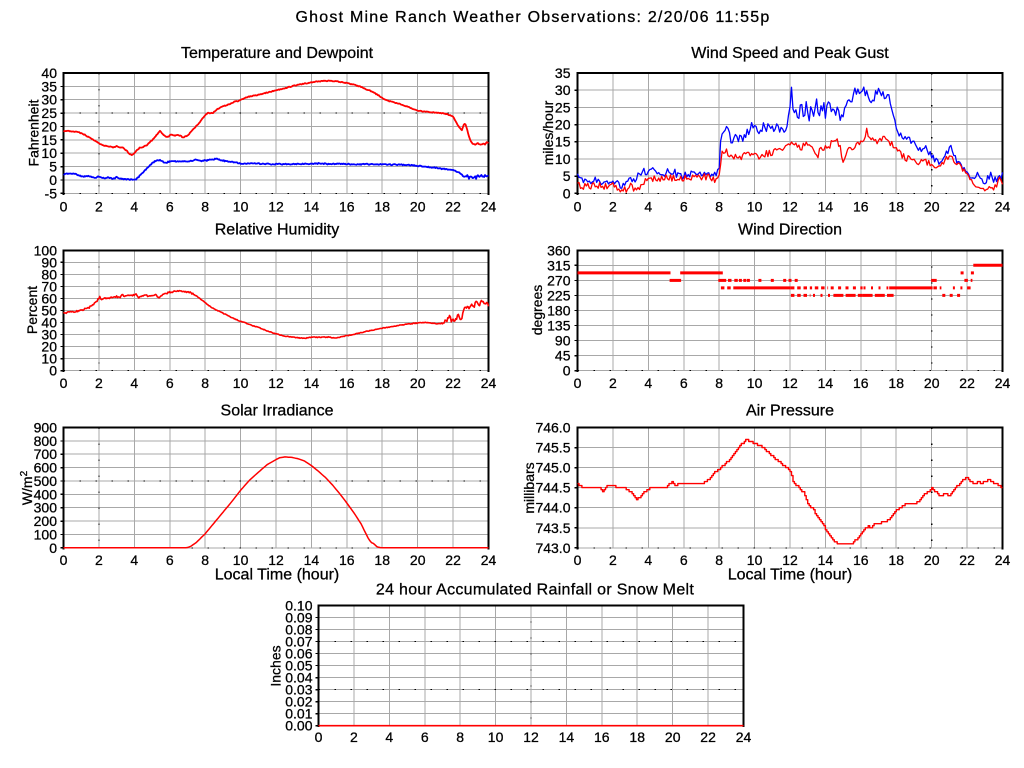 Image resolution: width=1024 pixels, height=768 pixels. I want to click on svg-text: Local Time (hour), so click(790, 575).